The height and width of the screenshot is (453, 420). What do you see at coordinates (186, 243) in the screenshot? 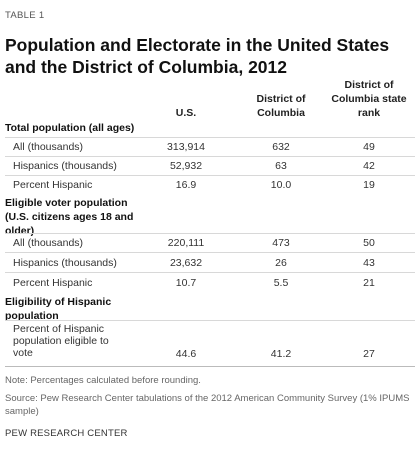
I see `cell-us: 220,111` at bounding box center [186, 243].